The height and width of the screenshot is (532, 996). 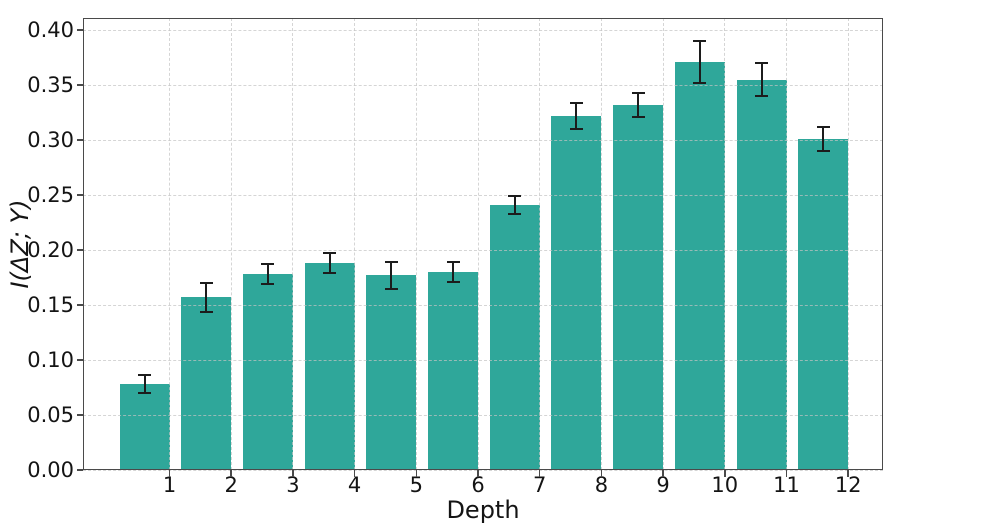 What do you see at coordinates (354, 485) in the screenshot?
I see `x-tick-label: 4` at bounding box center [354, 485].